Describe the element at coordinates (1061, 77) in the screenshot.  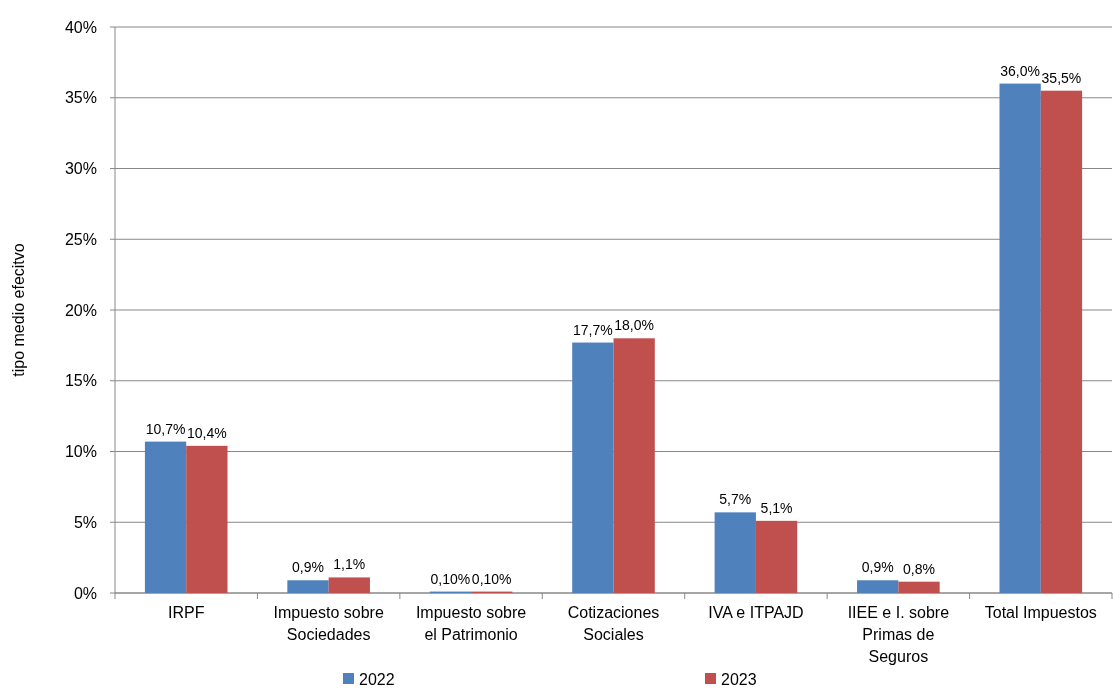
I see `data-label: 35,5%` at that location.